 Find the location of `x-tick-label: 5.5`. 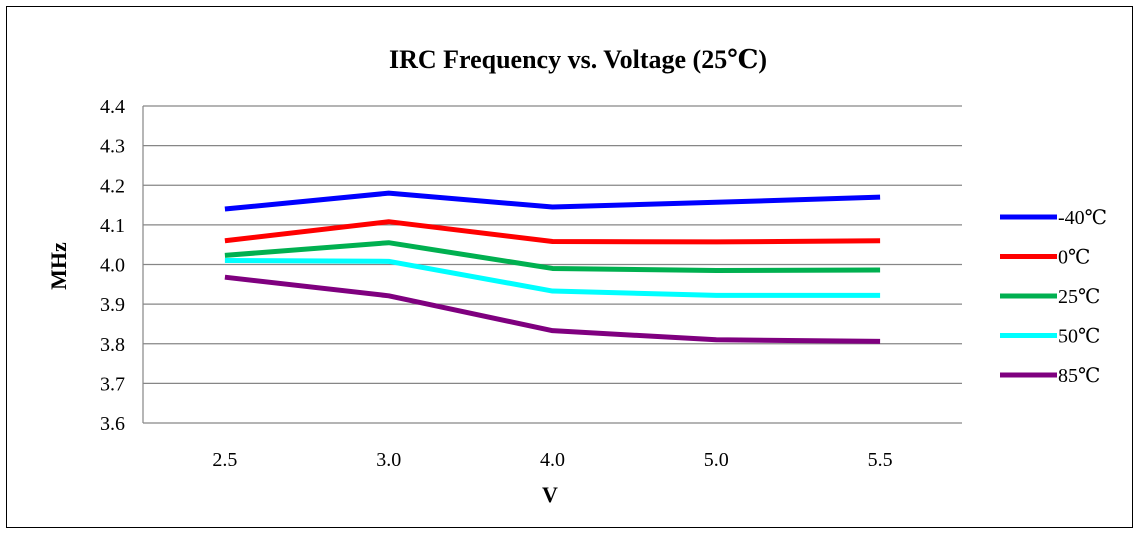

x-tick-label: 5.5 is located at coordinates (880, 460).